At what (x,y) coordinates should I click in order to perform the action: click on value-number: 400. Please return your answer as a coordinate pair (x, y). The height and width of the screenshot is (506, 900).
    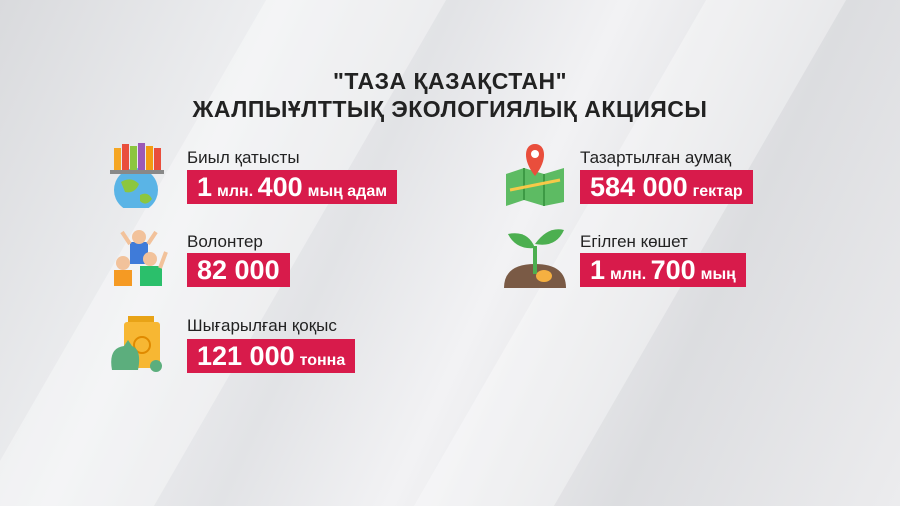
    Looking at the image, I should click on (280, 187).